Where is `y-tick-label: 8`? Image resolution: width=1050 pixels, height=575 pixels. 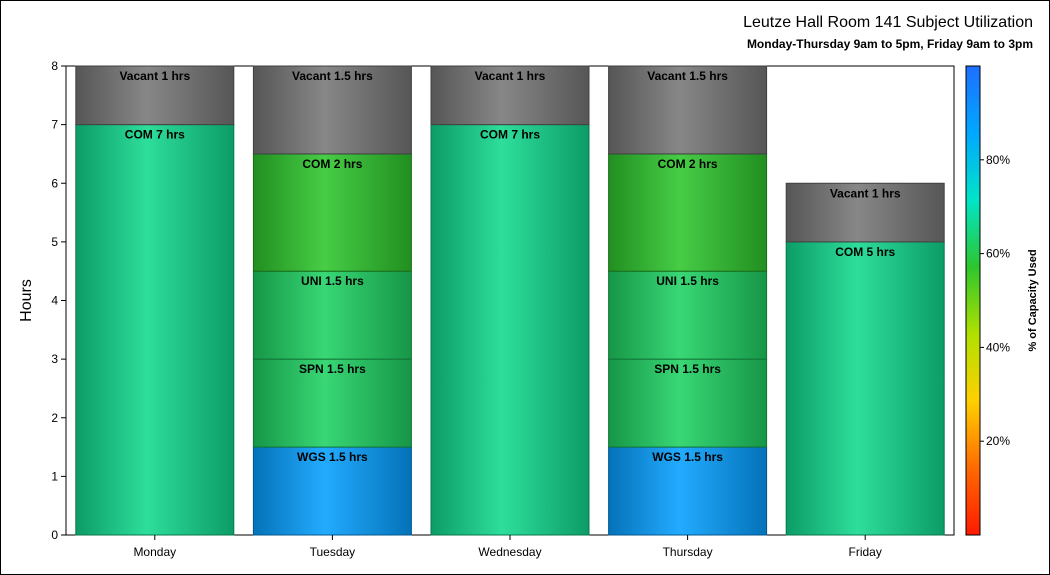 y-tick-label: 8 is located at coordinates (54, 66).